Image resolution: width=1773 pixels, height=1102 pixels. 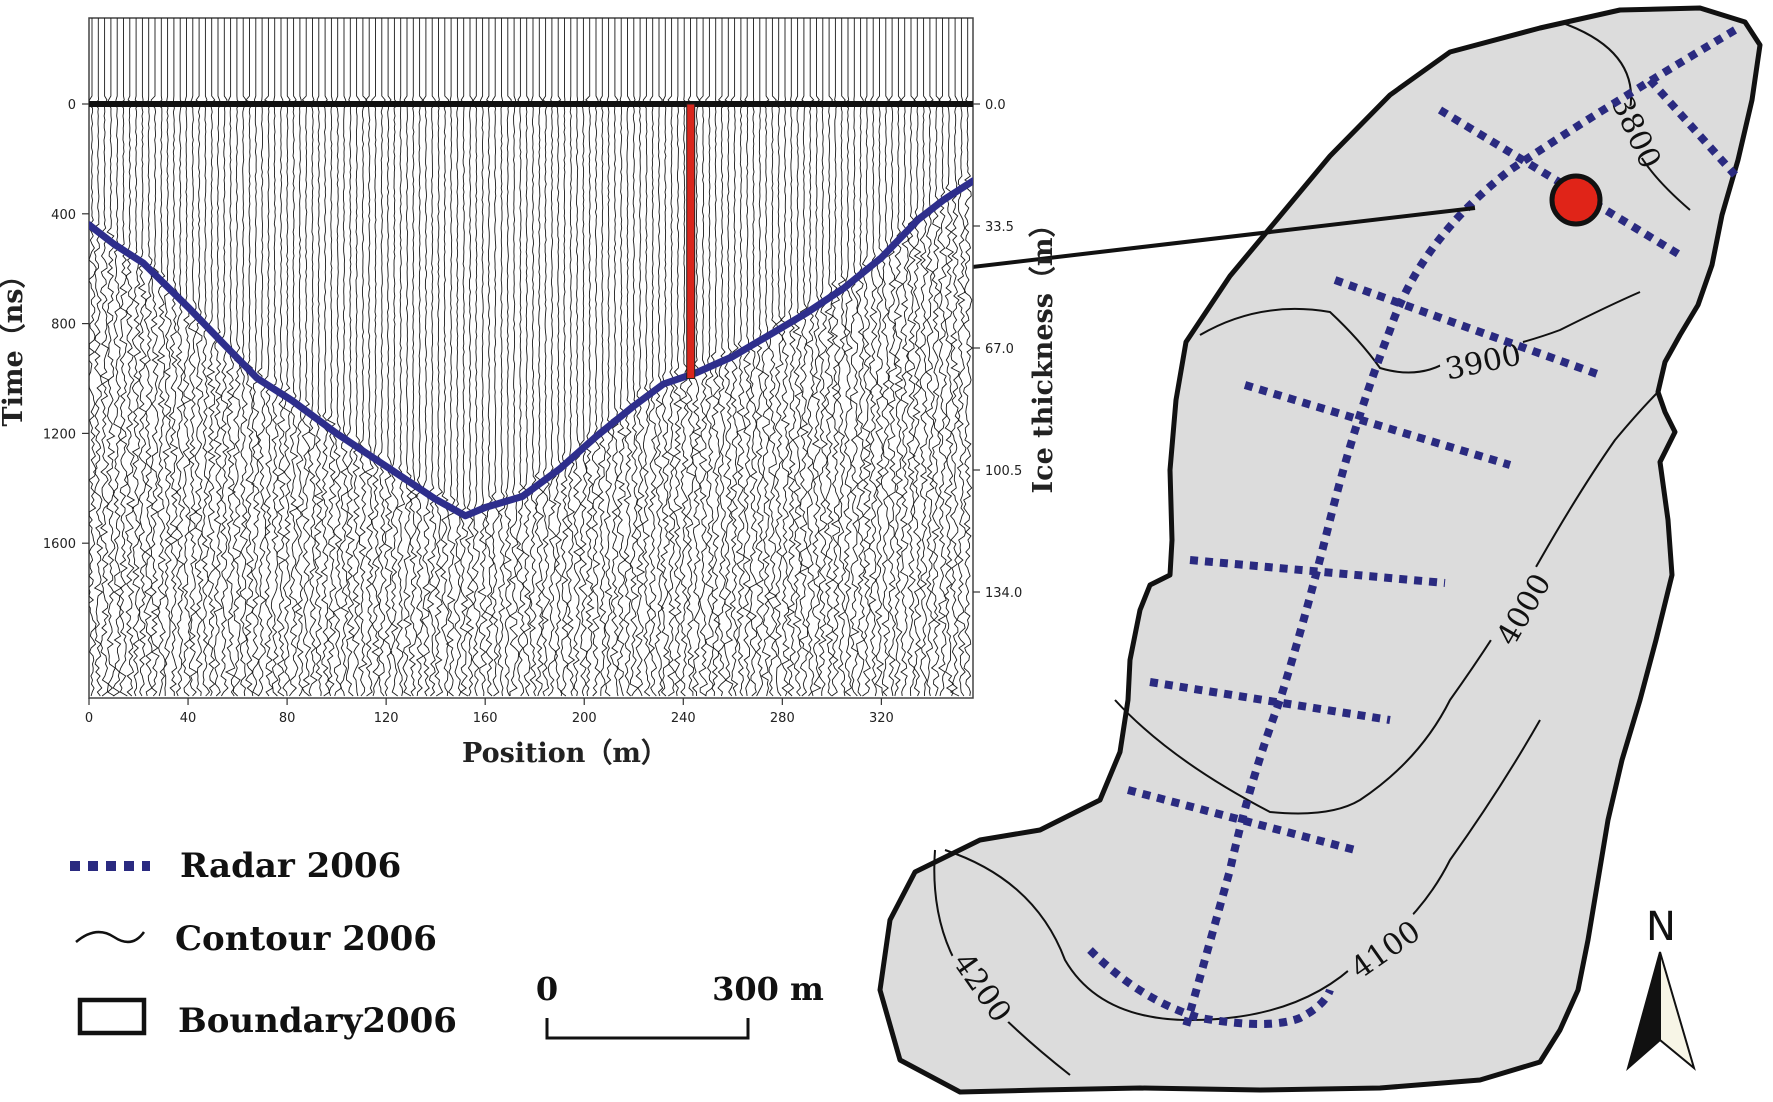 I want to click on x-tick-label: 0, so click(x=89, y=718).